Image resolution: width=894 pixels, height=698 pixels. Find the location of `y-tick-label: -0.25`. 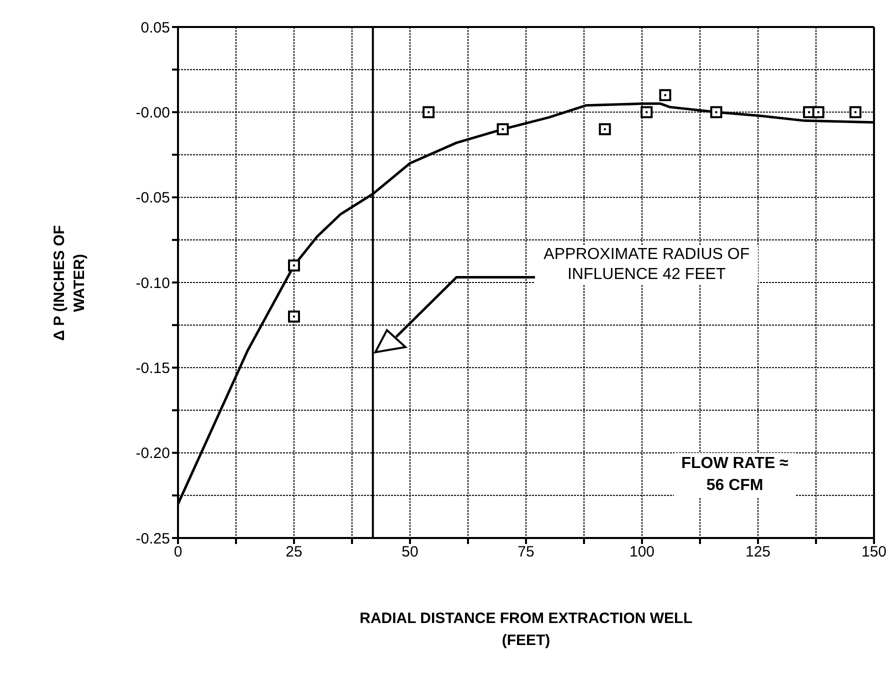

y-tick-label: -0.25 is located at coordinates (153, 539).